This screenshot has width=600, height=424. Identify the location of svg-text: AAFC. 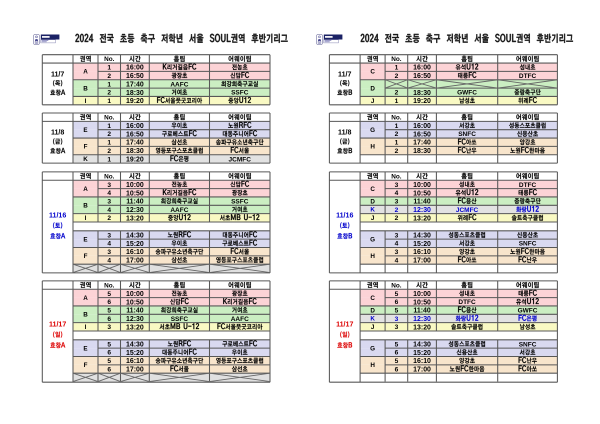
(179, 210).